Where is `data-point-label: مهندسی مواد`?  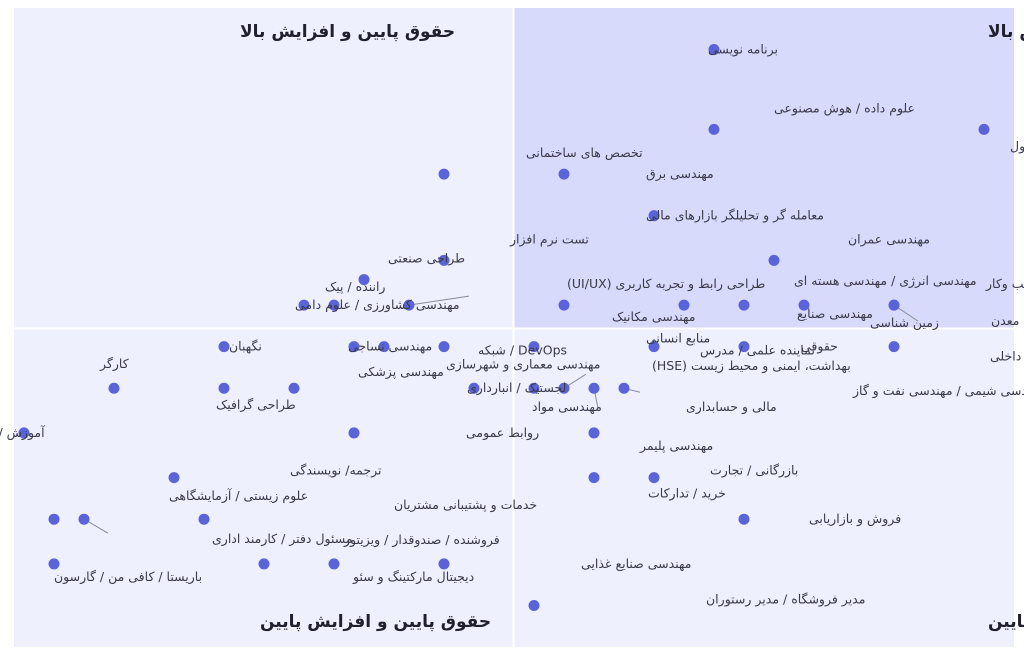
data-point-label: مهندسی مواد is located at coordinates (567, 407).